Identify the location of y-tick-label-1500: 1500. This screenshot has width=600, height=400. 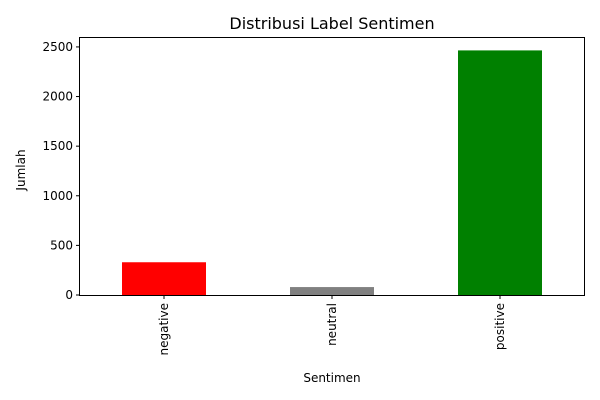
(57, 146).